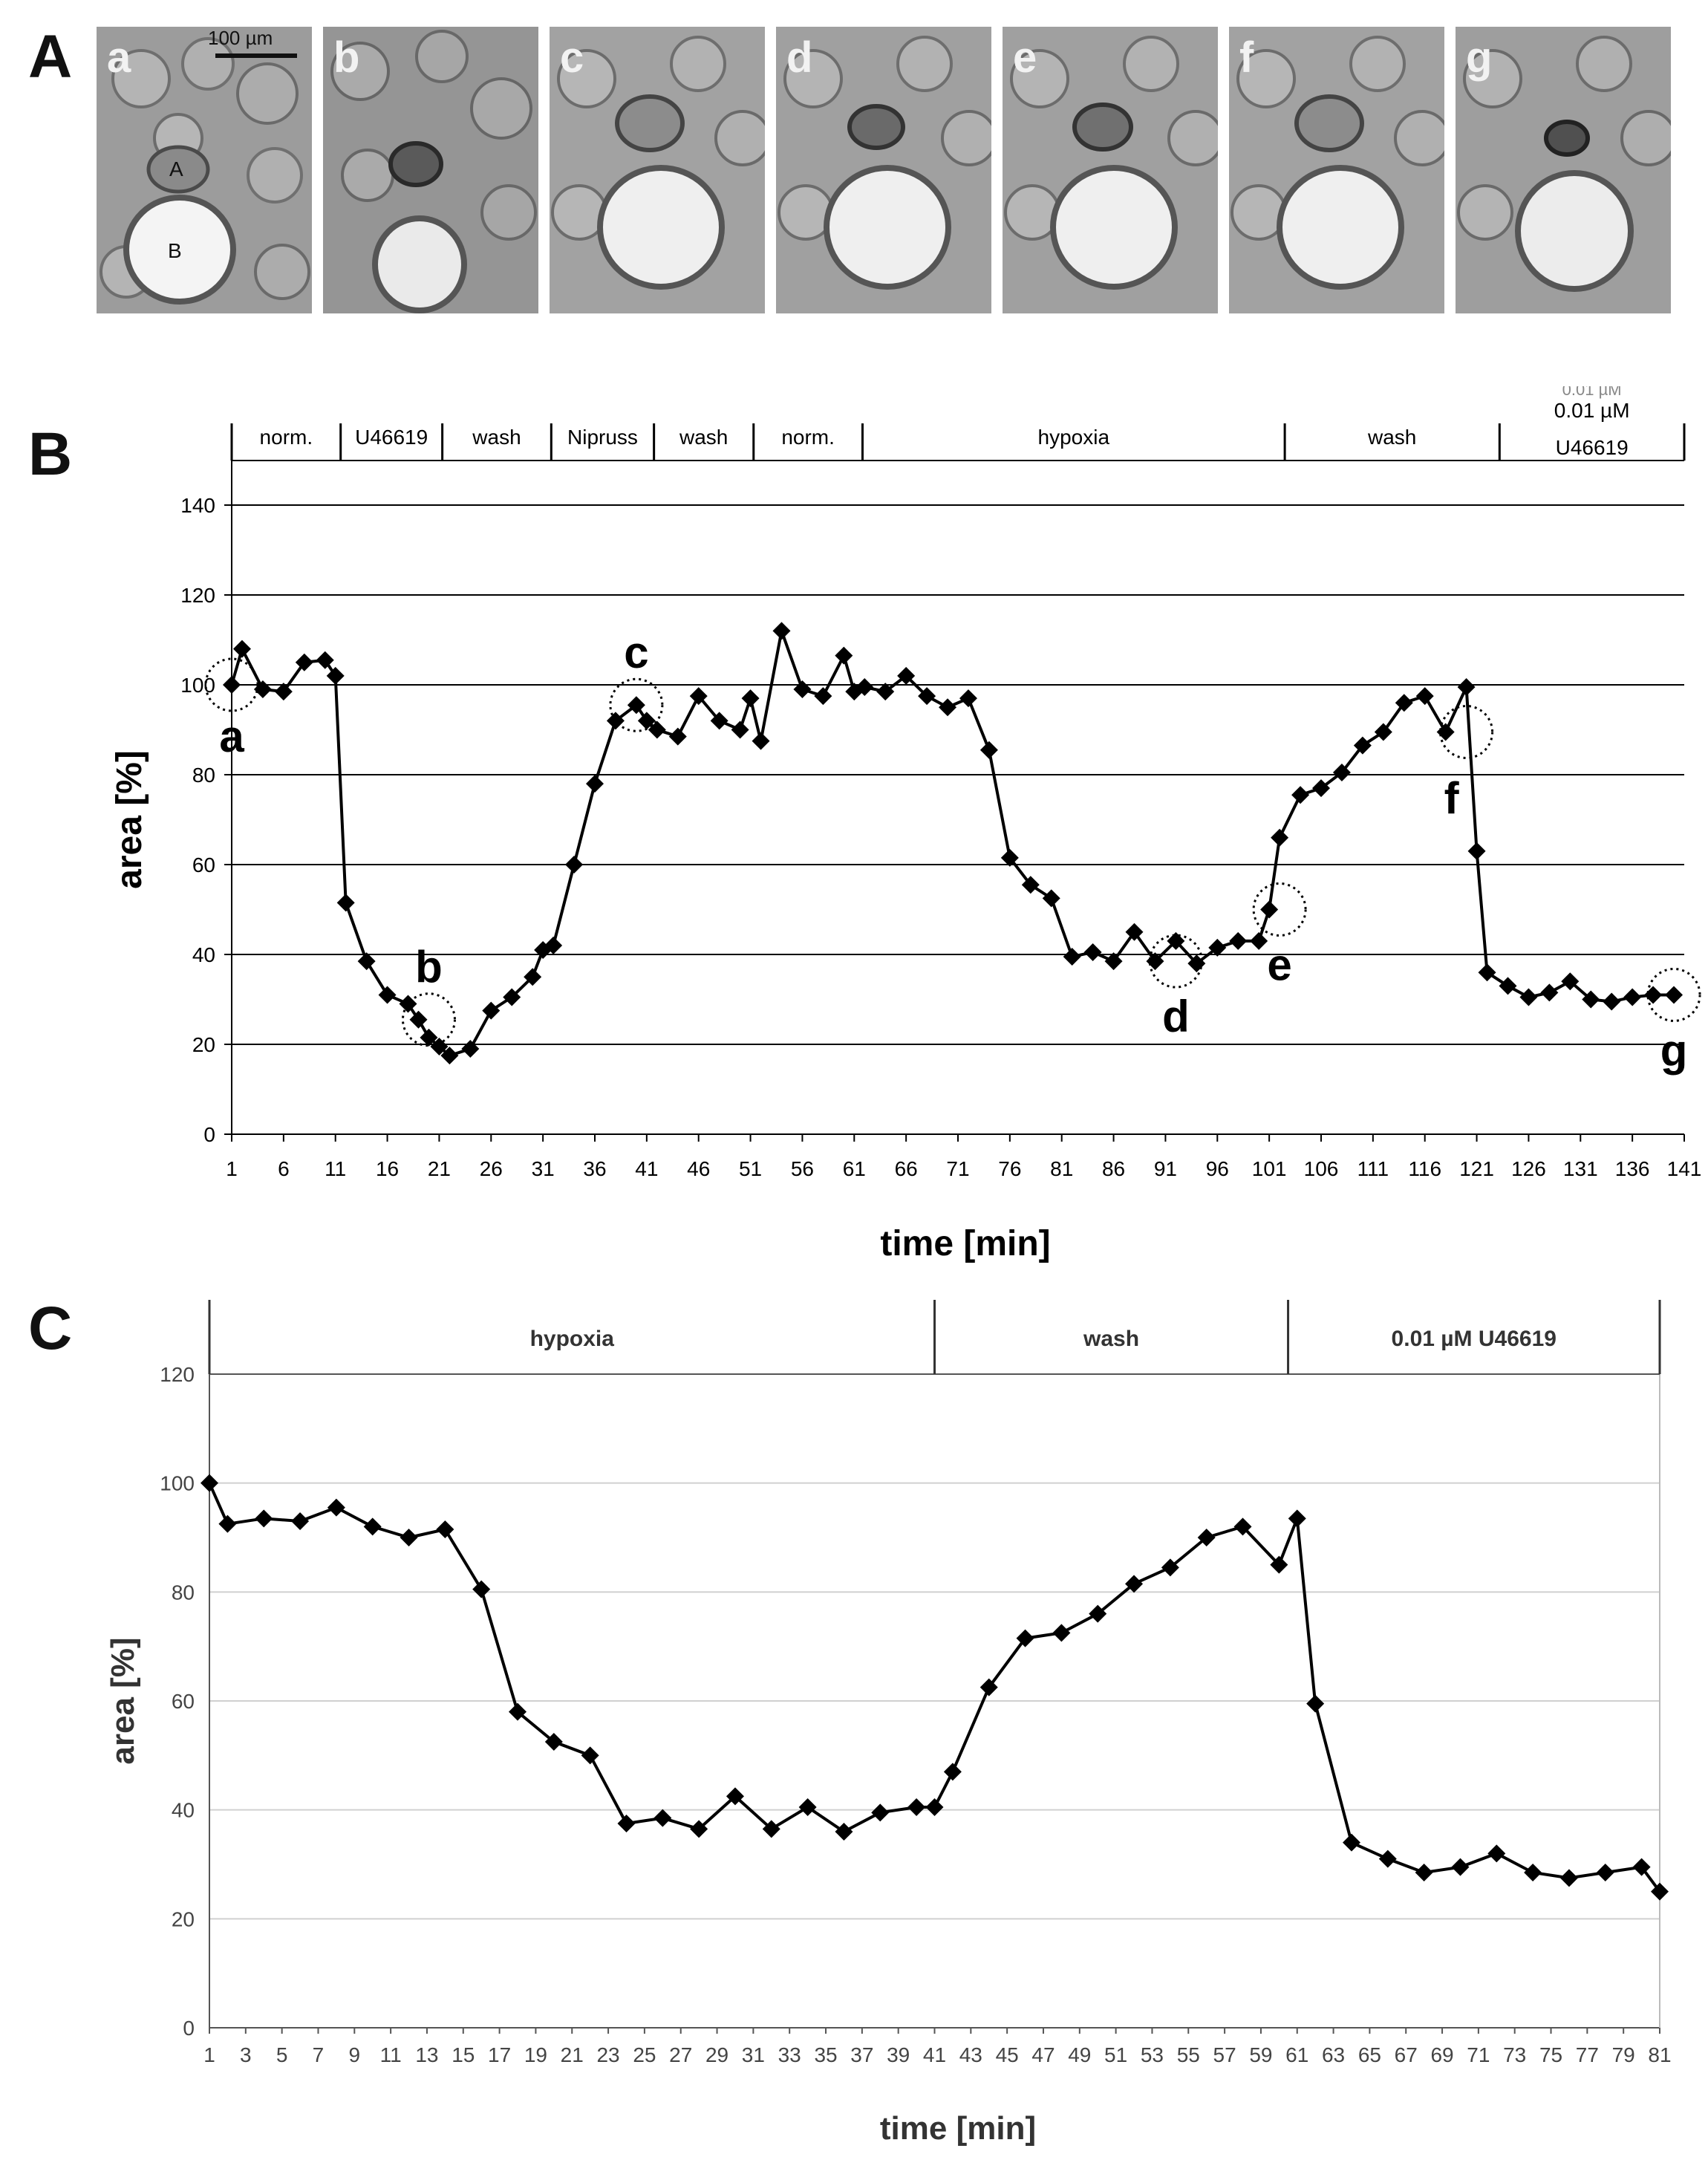 This screenshot has width=1708, height=2183. What do you see at coordinates (246, 2054) in the screenshot?
I see `x-tick-label: 3` at bounding box center [246, 2054].